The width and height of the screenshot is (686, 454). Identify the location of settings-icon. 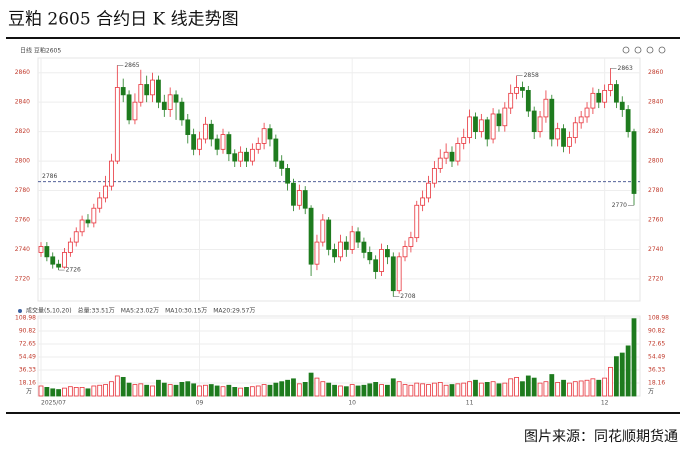
(650, 50).